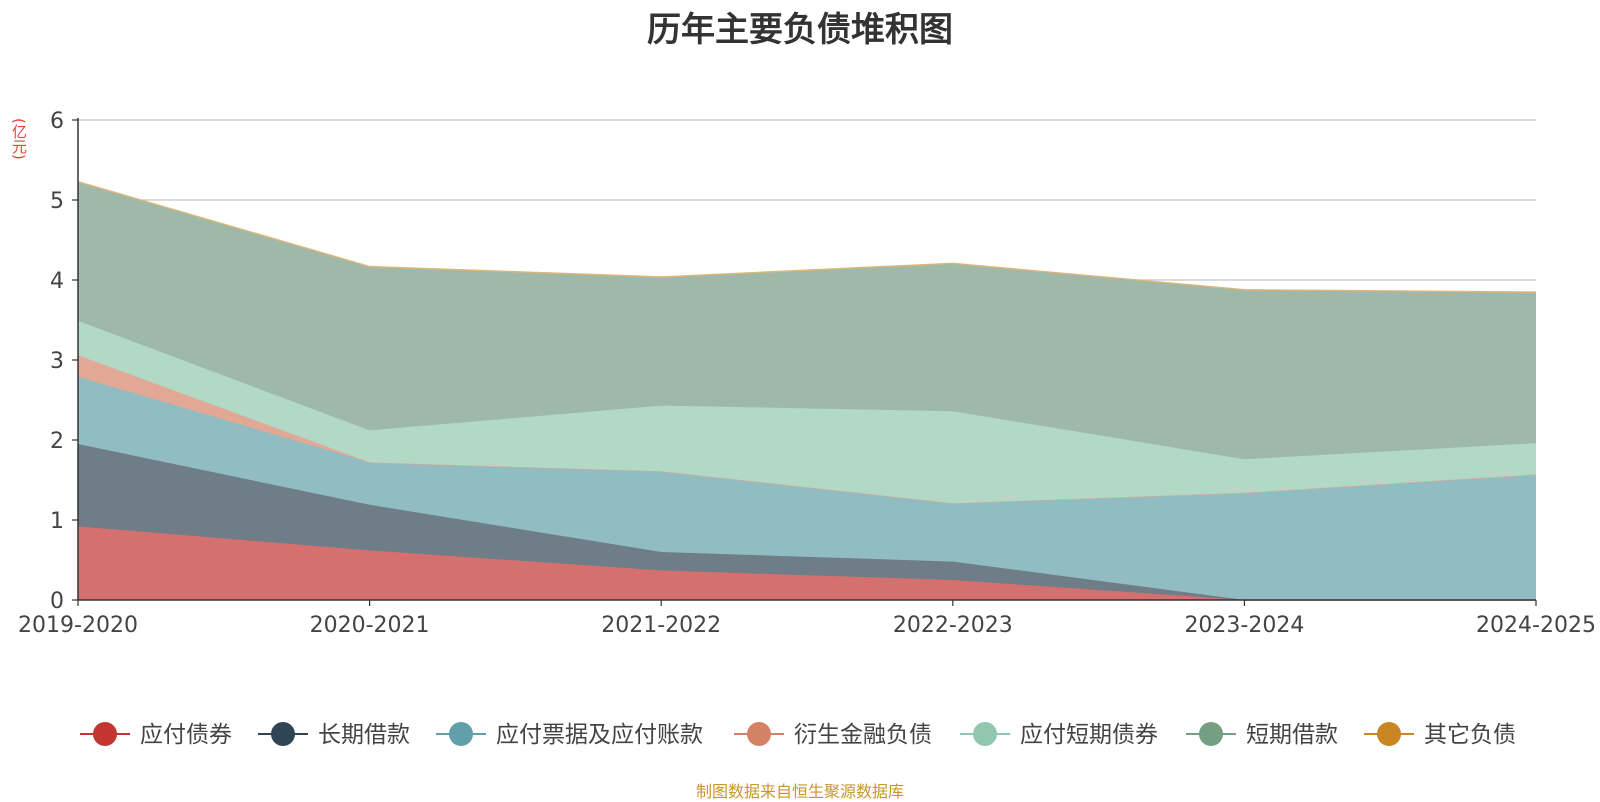 Image resolution: width=1600 pixels, height=802 pixels. I want to click on legend-item-7: 其它负债, so click(1440, 735).